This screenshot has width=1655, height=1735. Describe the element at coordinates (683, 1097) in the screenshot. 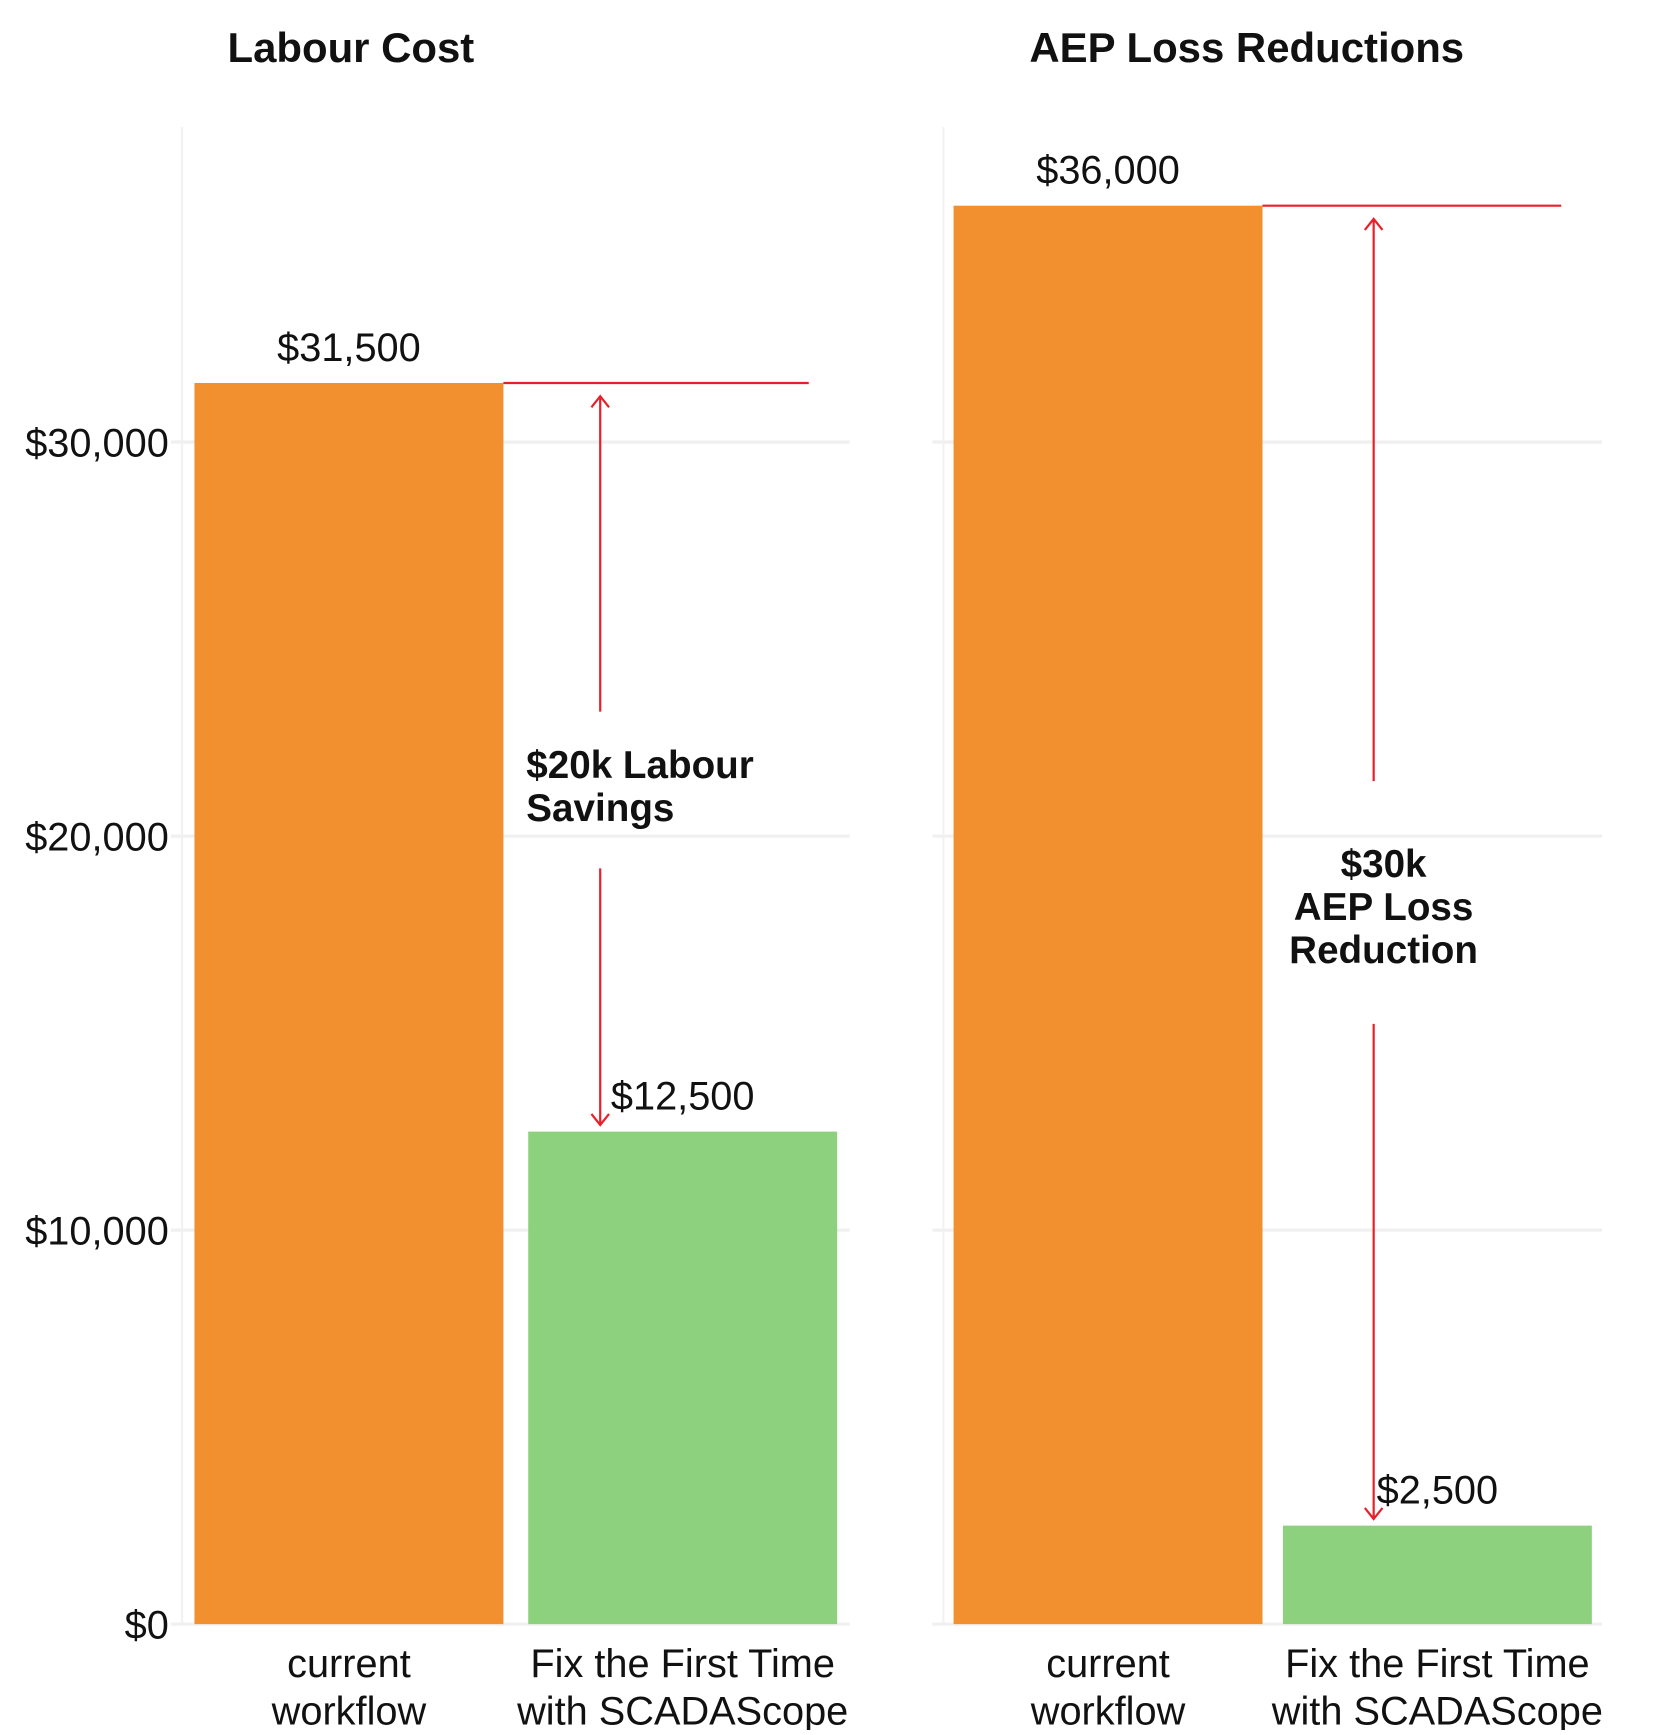

I see `value-label: $12,500` at that location.